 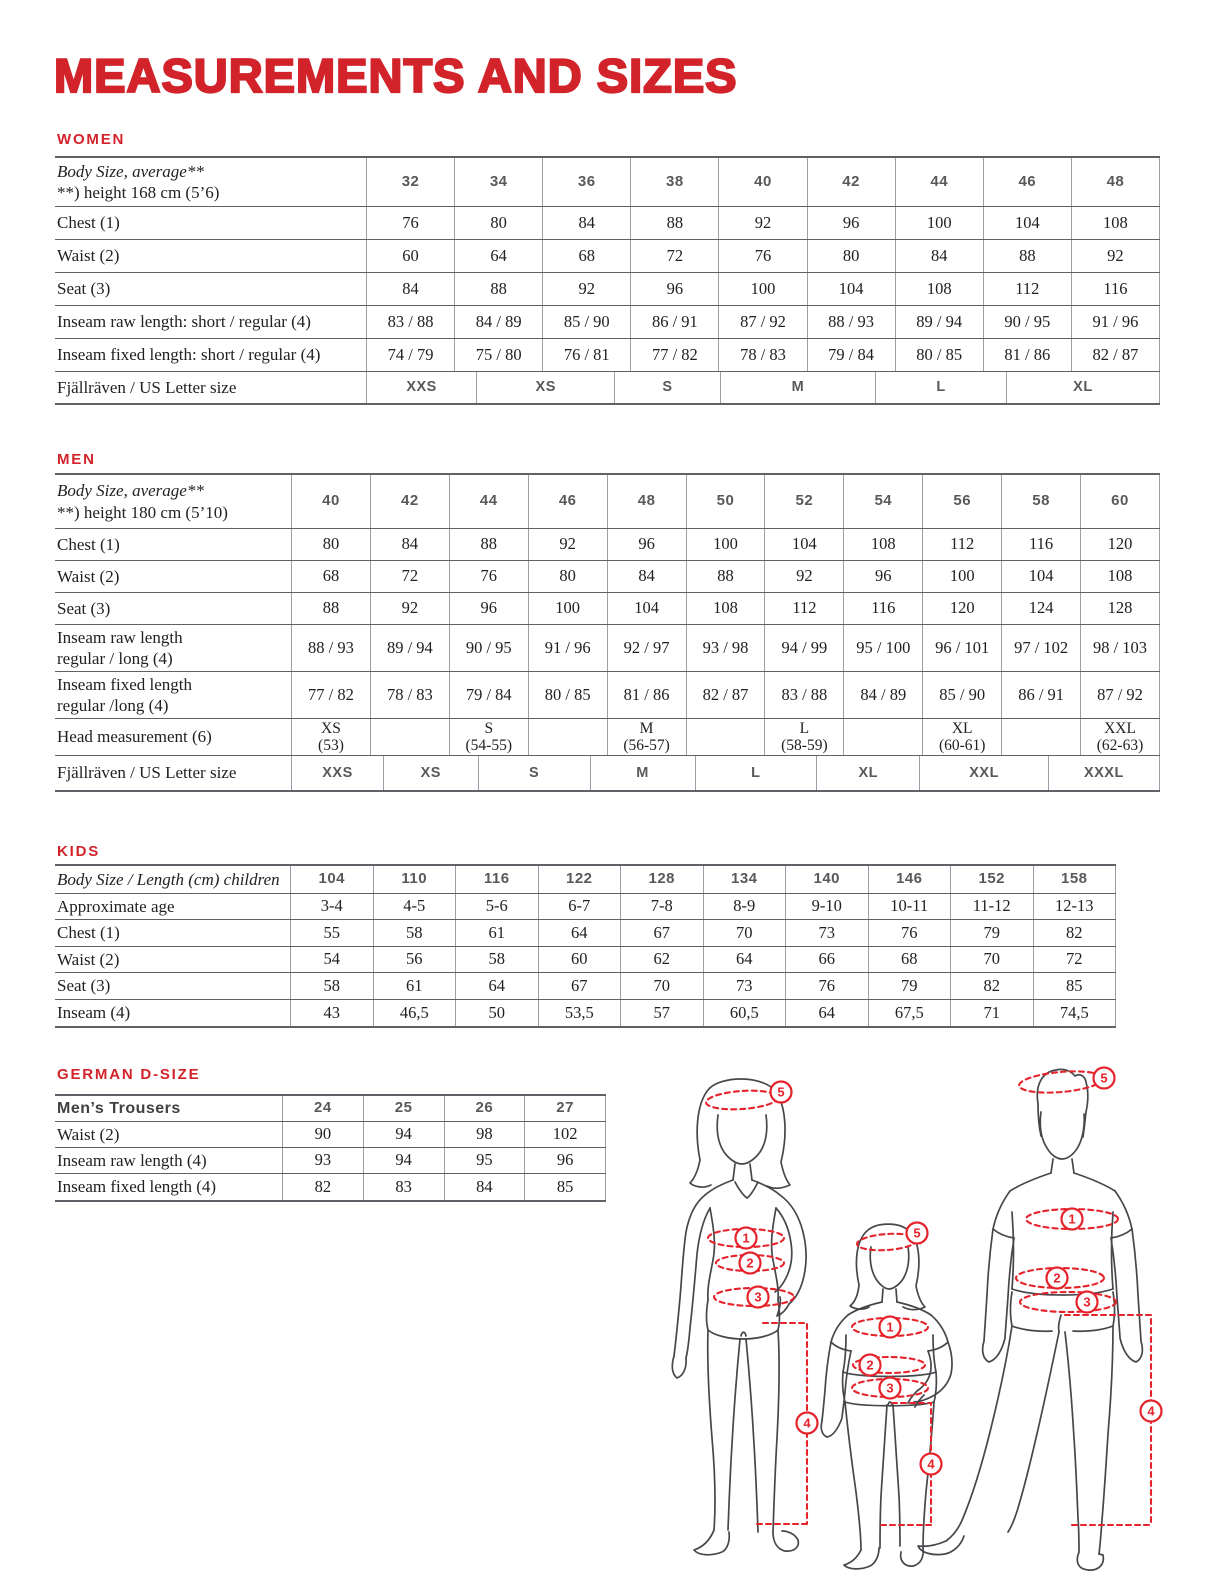 What do you see at coordinates (430, 773) in the screenshot?
I see `letter-size-cell: XS` at bounding box center [430, 773].